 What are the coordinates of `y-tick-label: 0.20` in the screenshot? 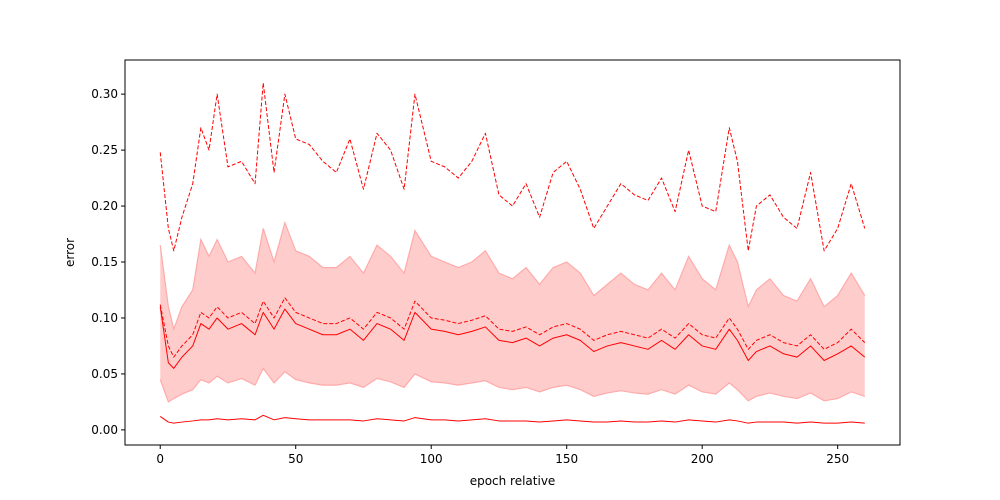 It's located at (104, 206).